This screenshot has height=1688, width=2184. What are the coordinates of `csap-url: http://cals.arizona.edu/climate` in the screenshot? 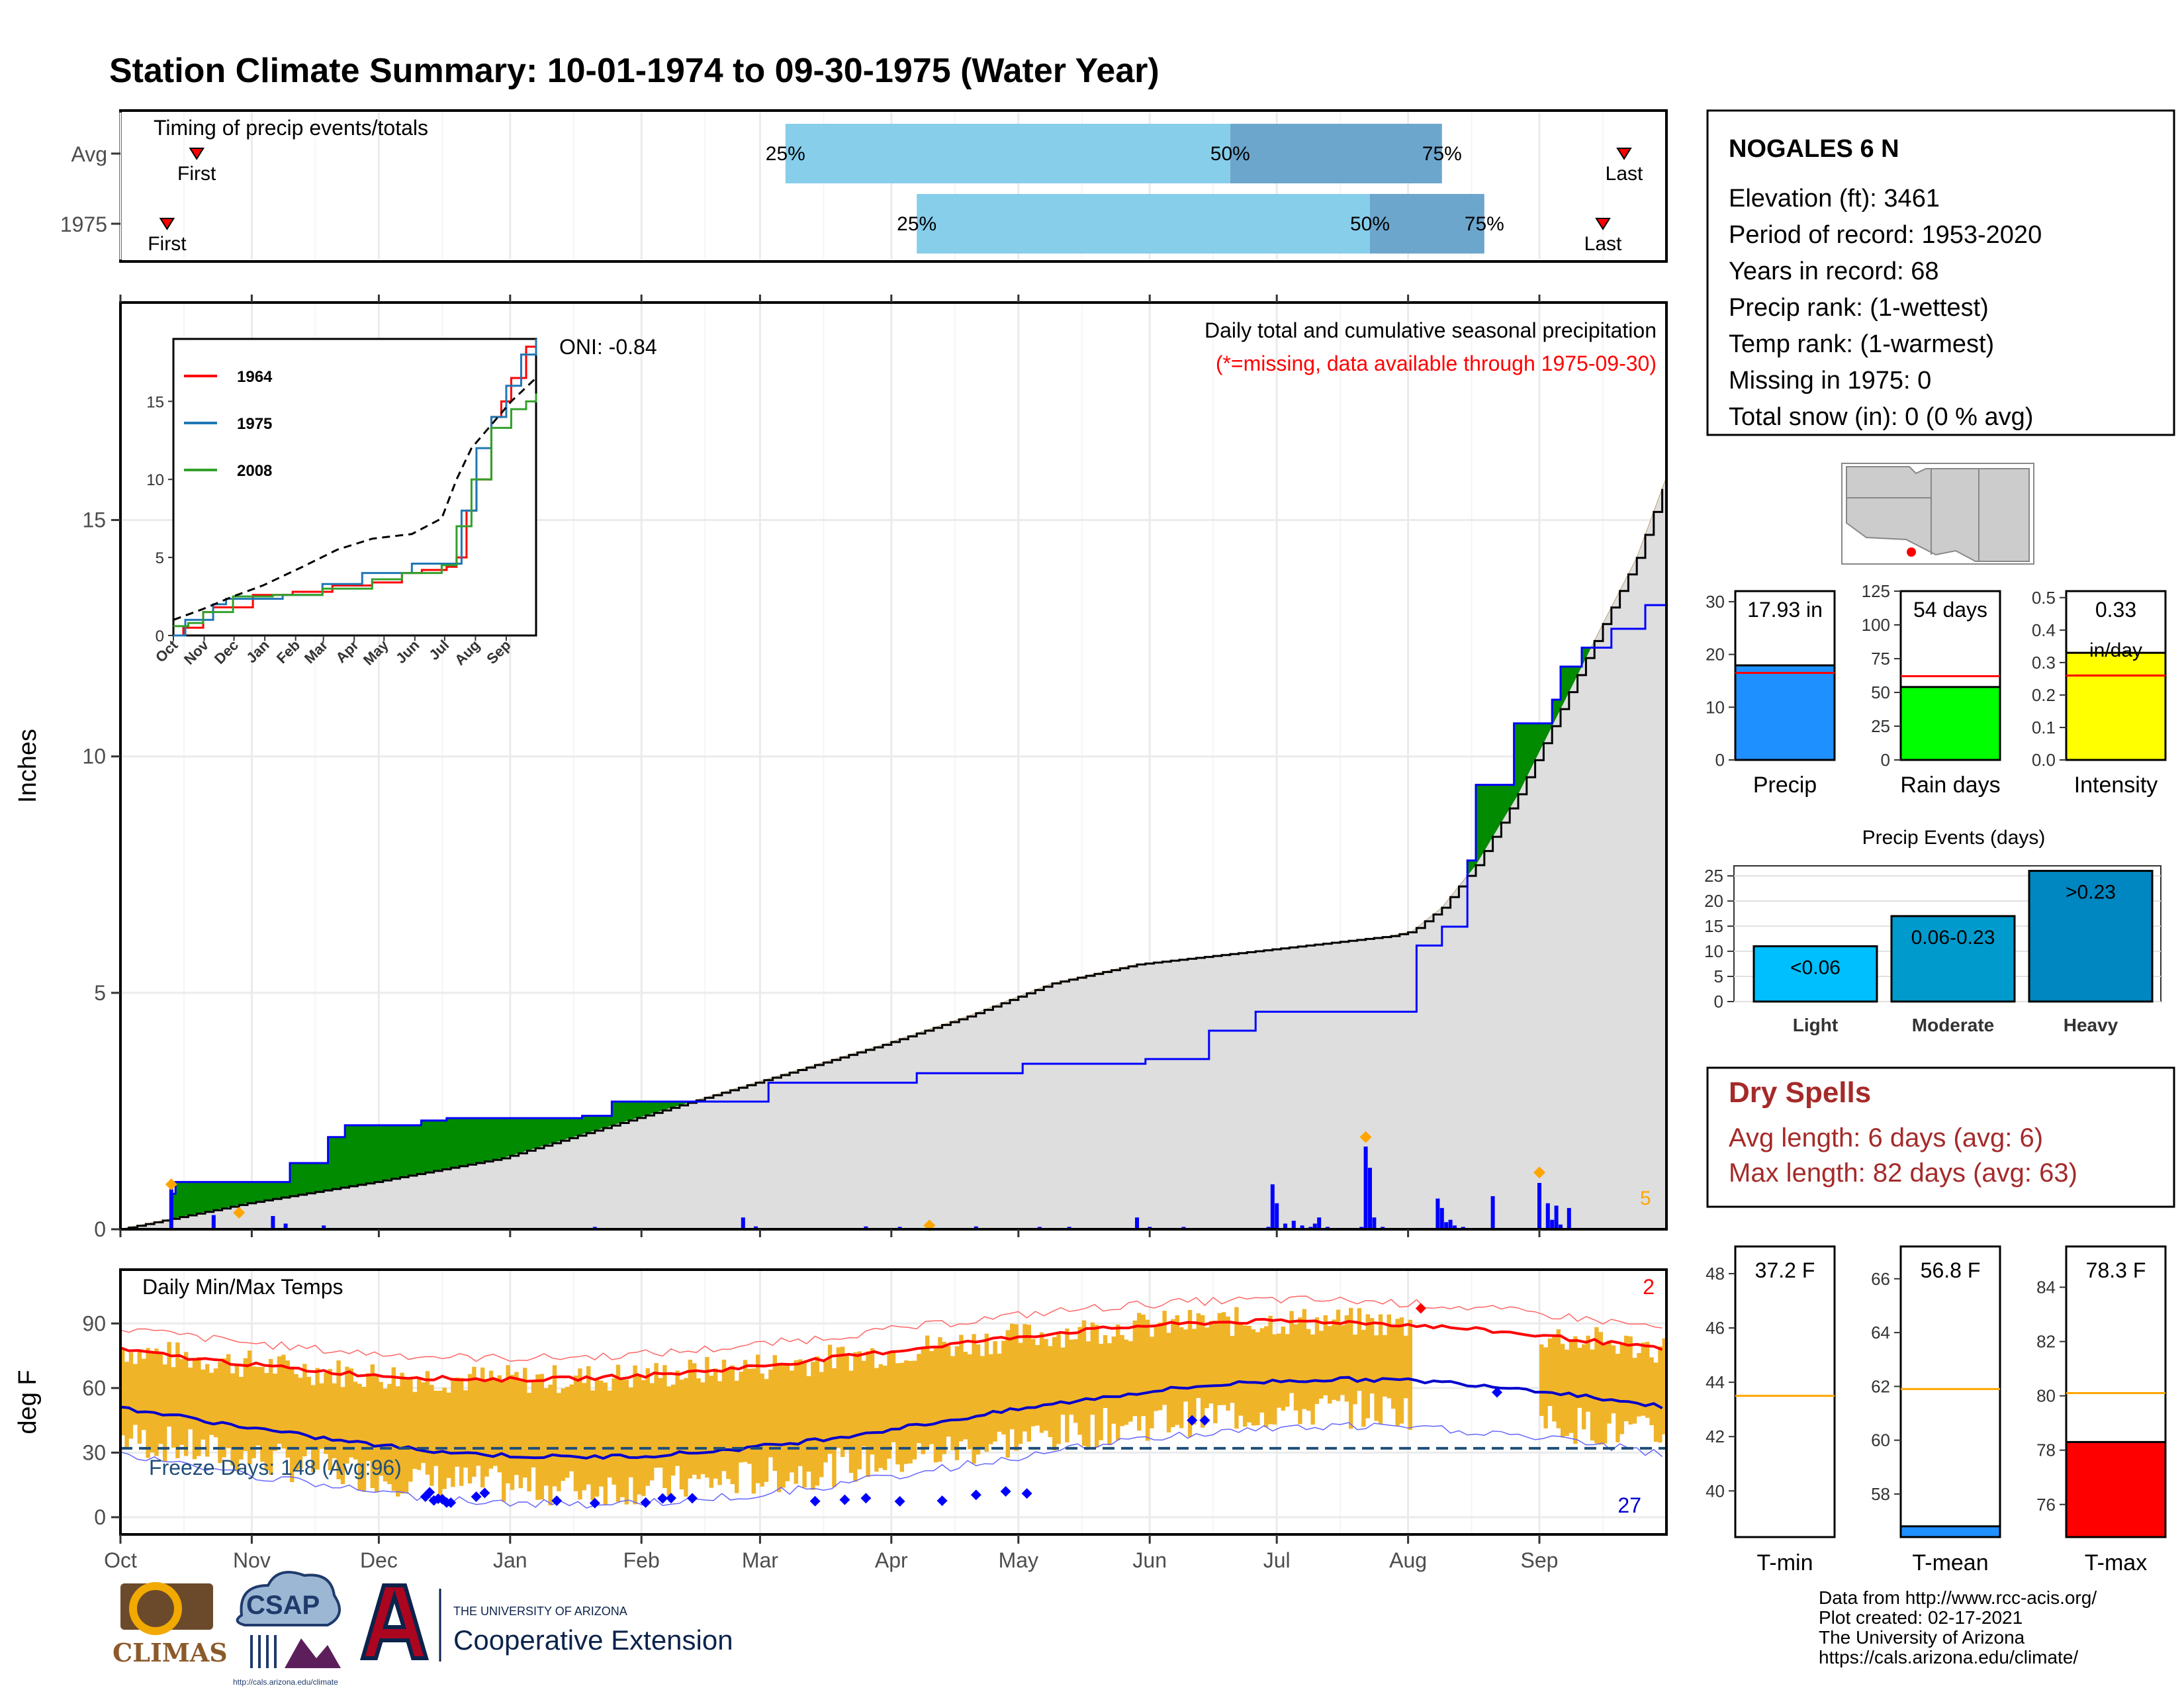 It's located at (285, 1682).